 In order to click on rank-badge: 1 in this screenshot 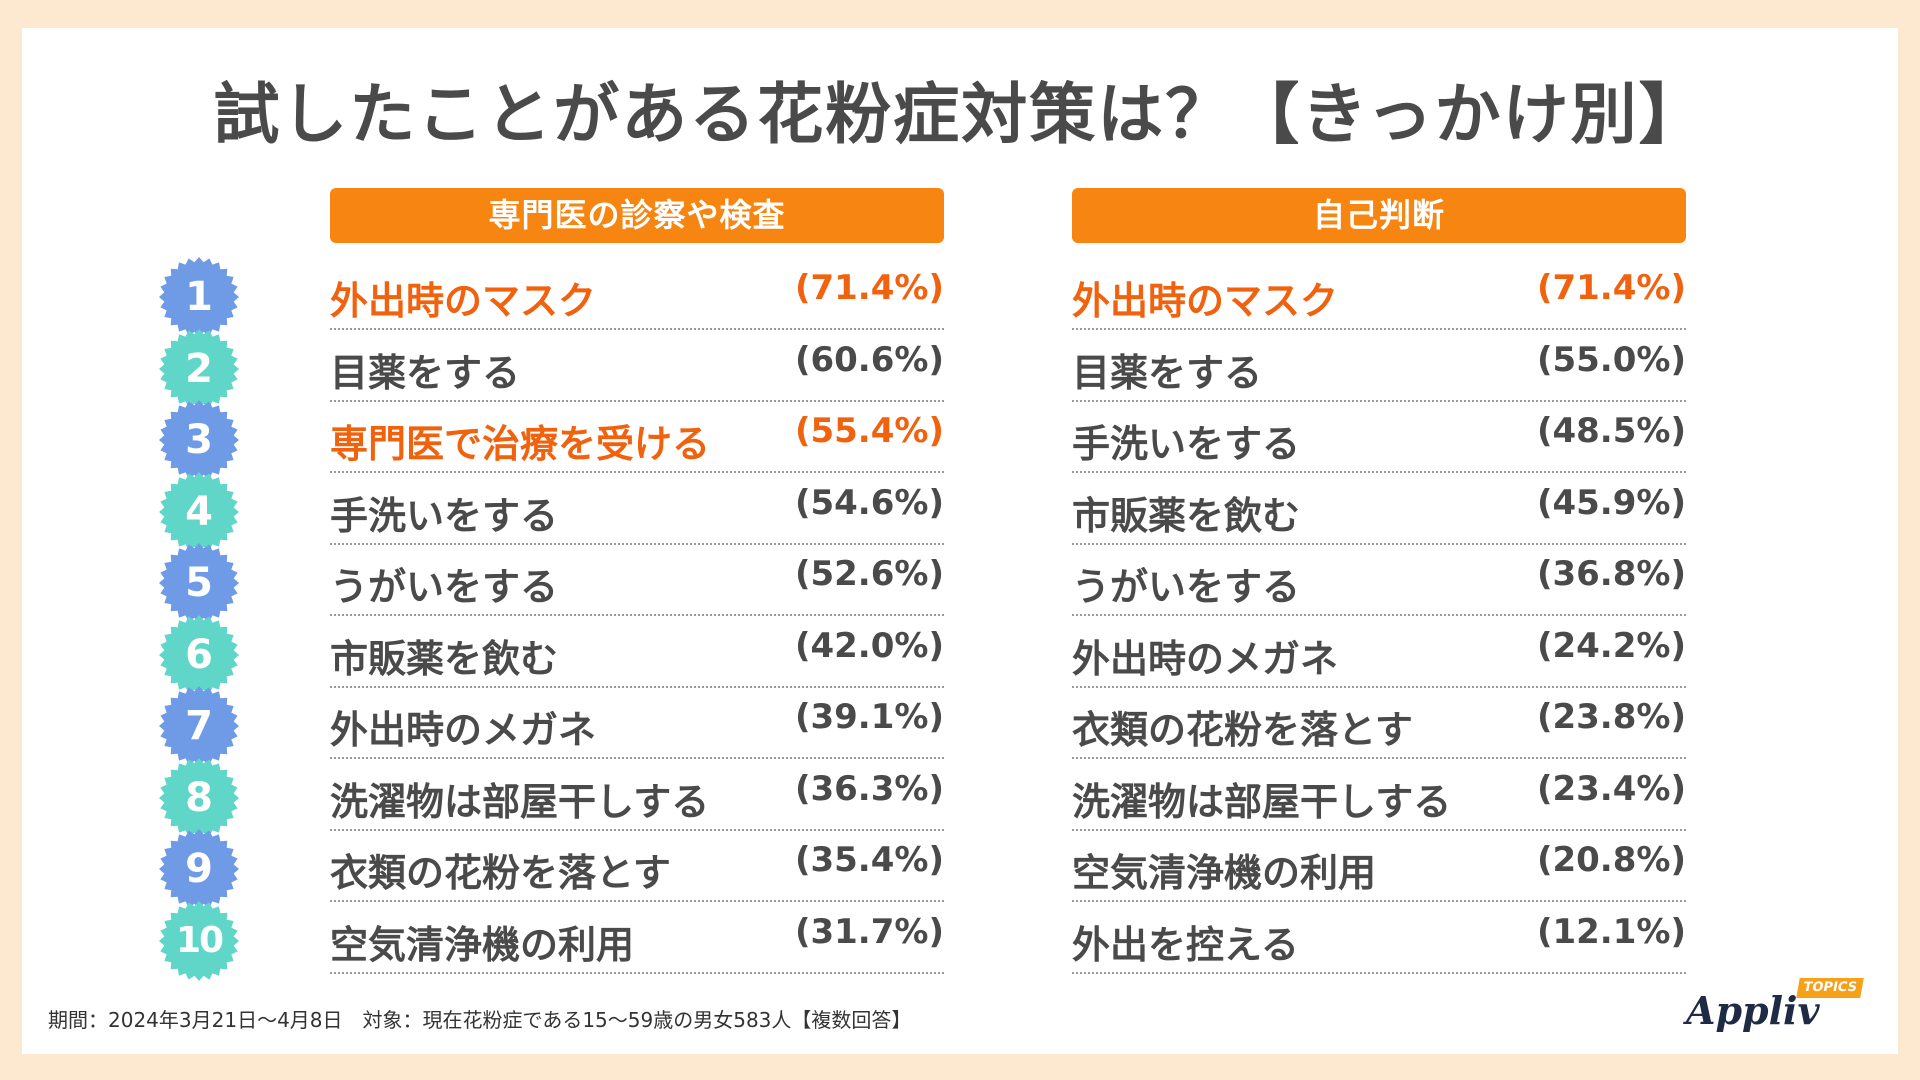, I will do `click(199, 297)`.